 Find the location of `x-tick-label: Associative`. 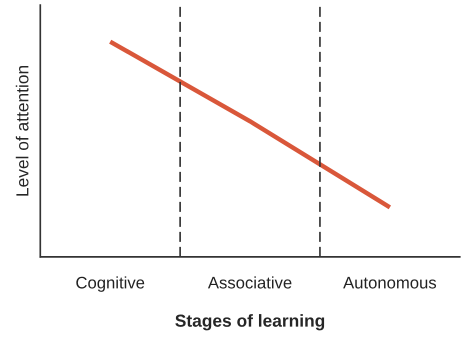

x-tick-label: Associative is located at coordinates (250, 282).